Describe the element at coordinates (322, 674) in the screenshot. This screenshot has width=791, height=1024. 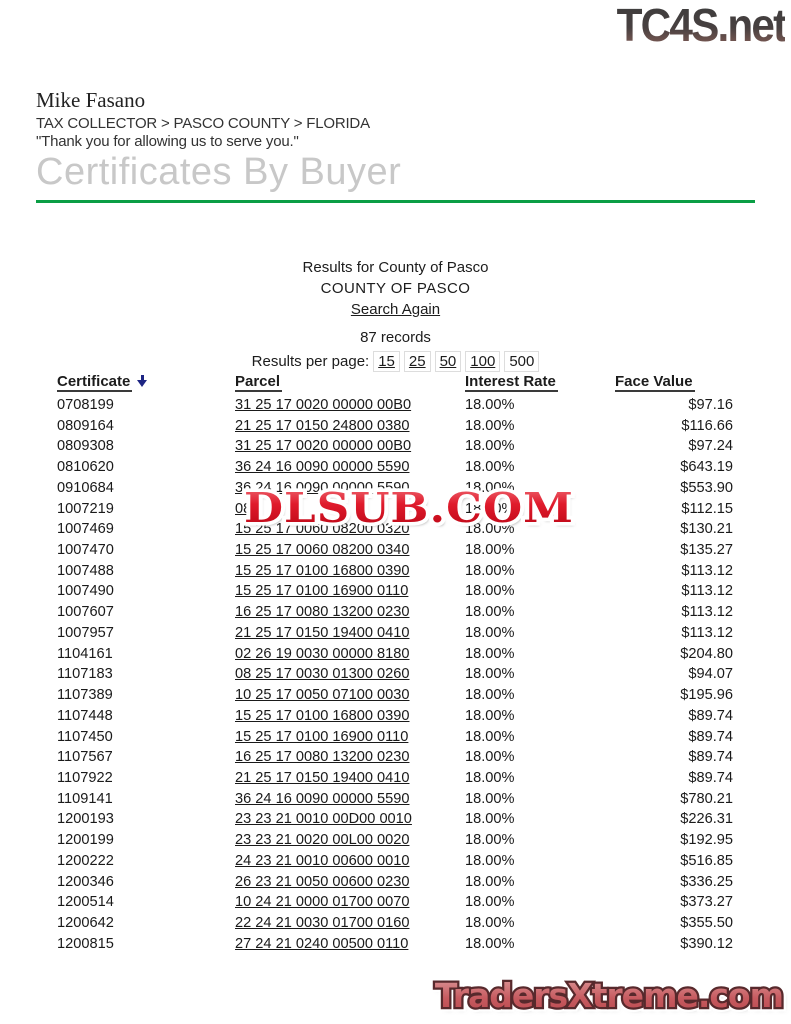
I see `parcel-link: 08 25 17 0030 01300 0260` at that location.